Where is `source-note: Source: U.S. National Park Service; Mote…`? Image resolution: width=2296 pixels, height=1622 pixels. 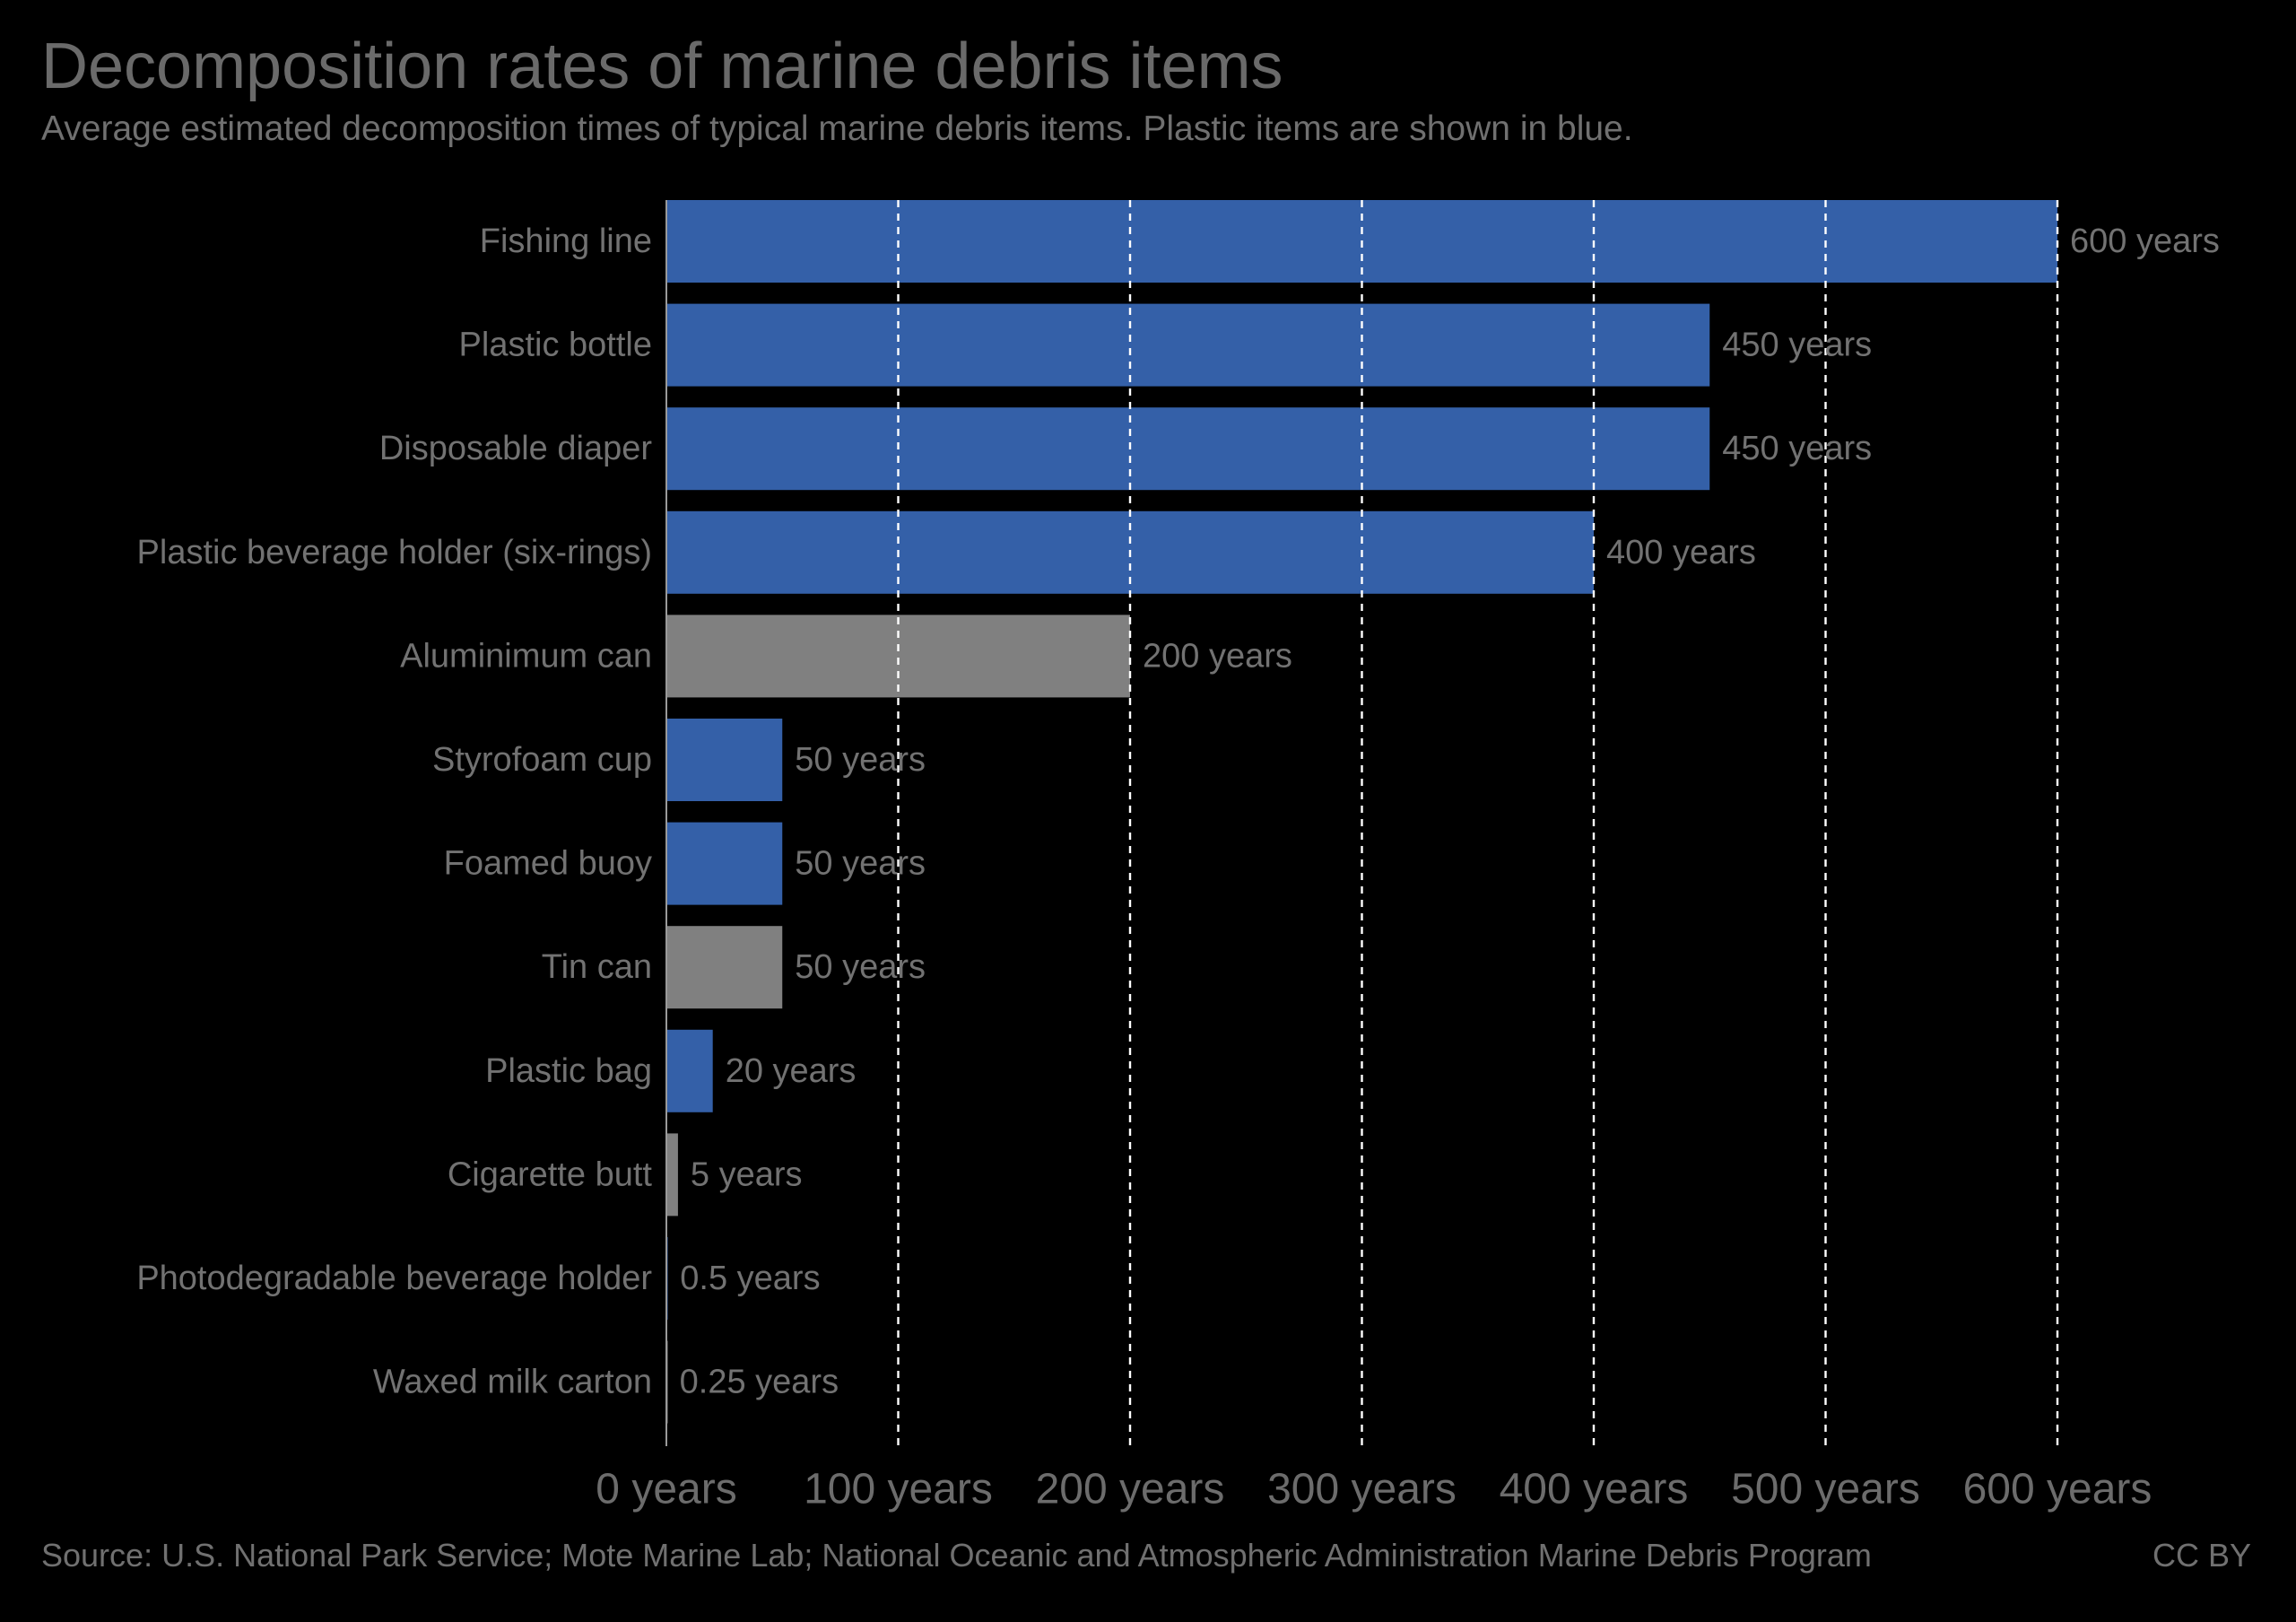 source-note: Source: U.S. National Park Service; Mote… is located at coordinates (956, 1556).